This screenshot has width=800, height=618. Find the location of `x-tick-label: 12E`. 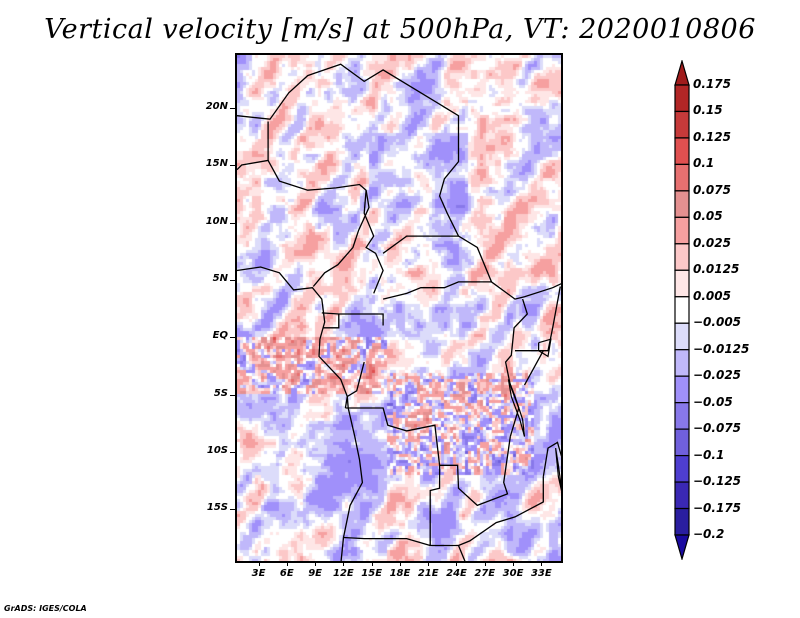

x-tick-label: 12E is located at coordinates (343, 573).